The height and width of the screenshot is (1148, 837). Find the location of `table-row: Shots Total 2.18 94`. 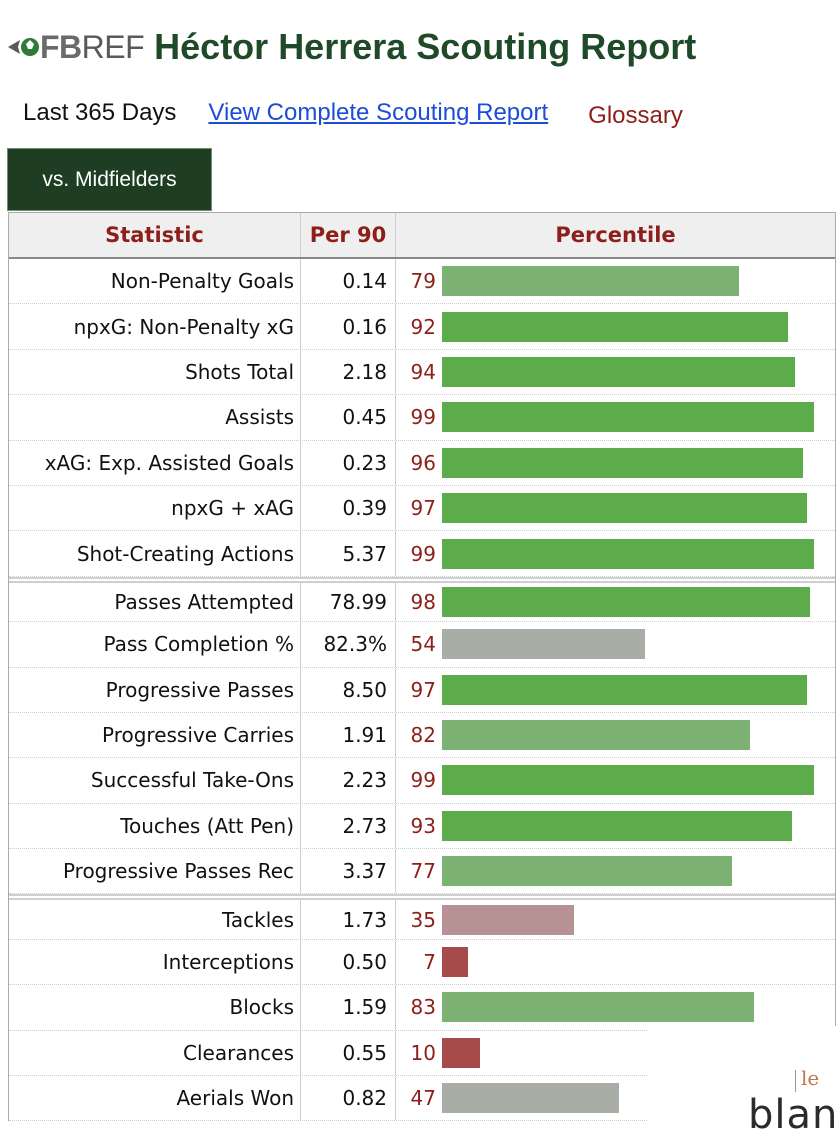

table-row: Shots Total 2.18 94 is located at coordinates (422, 372).